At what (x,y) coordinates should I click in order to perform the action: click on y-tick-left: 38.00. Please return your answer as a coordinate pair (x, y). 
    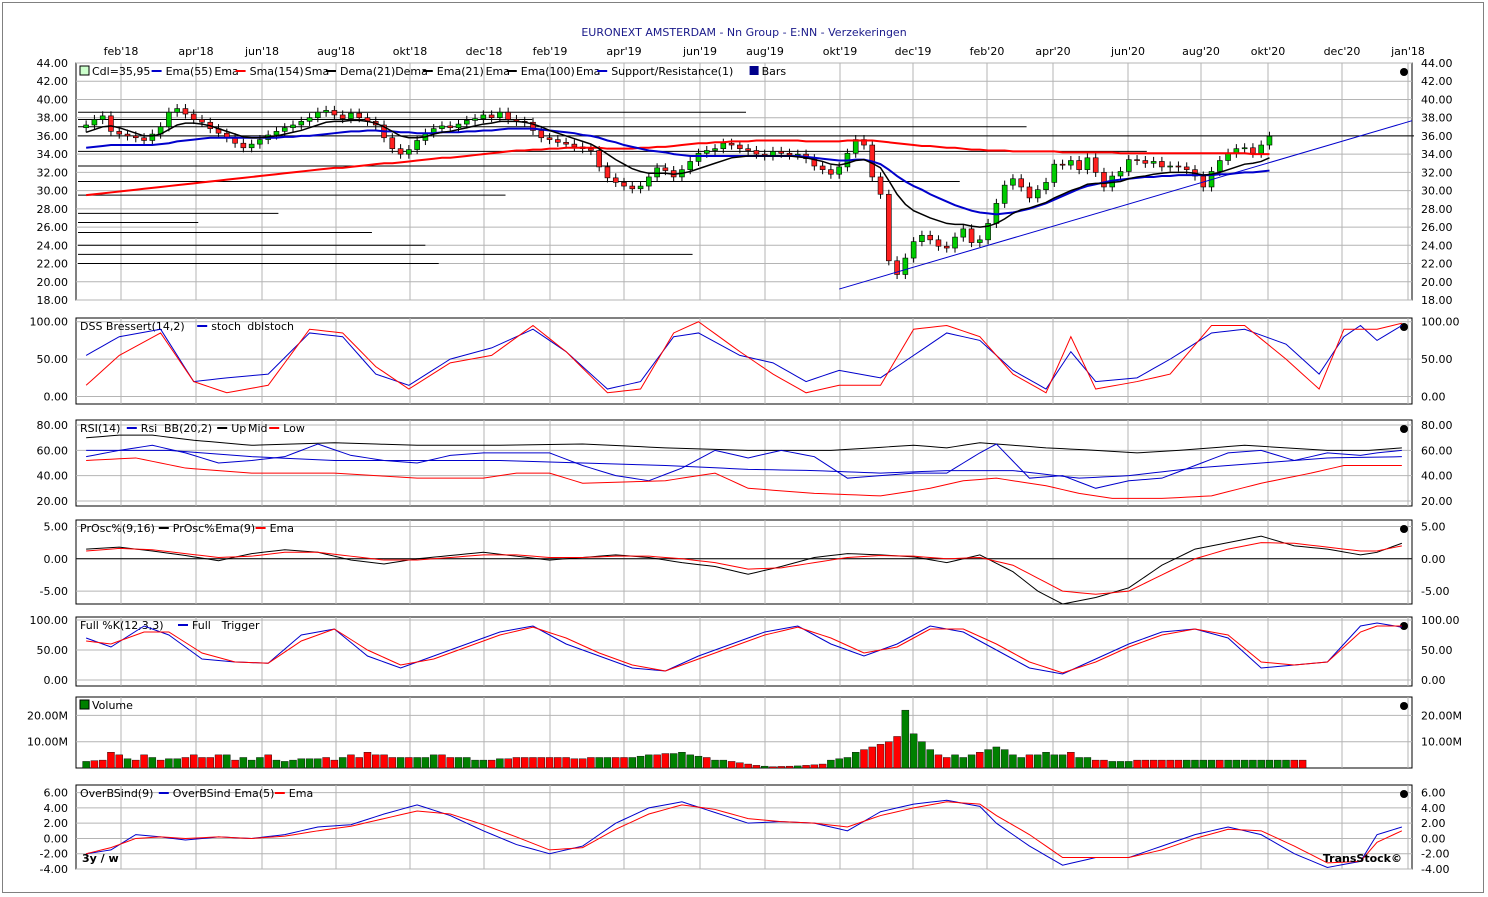
    Looking at the image, I should click on (53, 118).